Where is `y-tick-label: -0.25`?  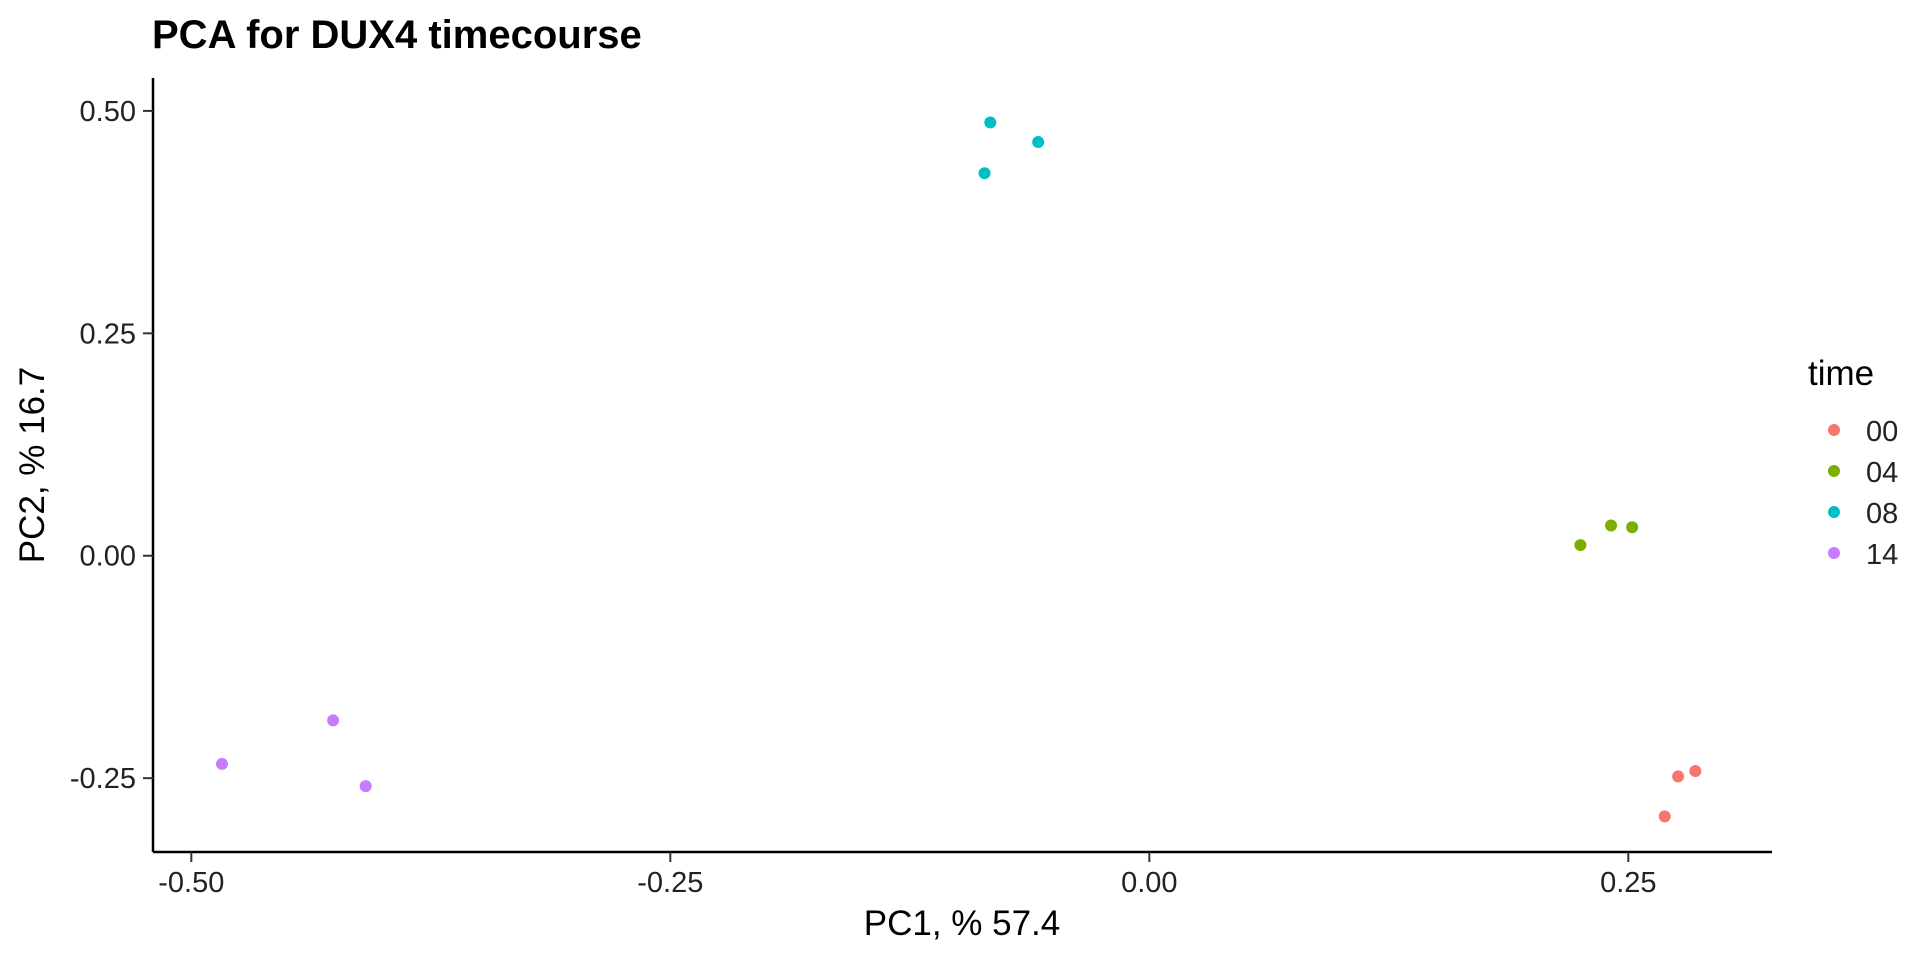 y-tick-label: -0.25 is located at coordinates (103, 779).